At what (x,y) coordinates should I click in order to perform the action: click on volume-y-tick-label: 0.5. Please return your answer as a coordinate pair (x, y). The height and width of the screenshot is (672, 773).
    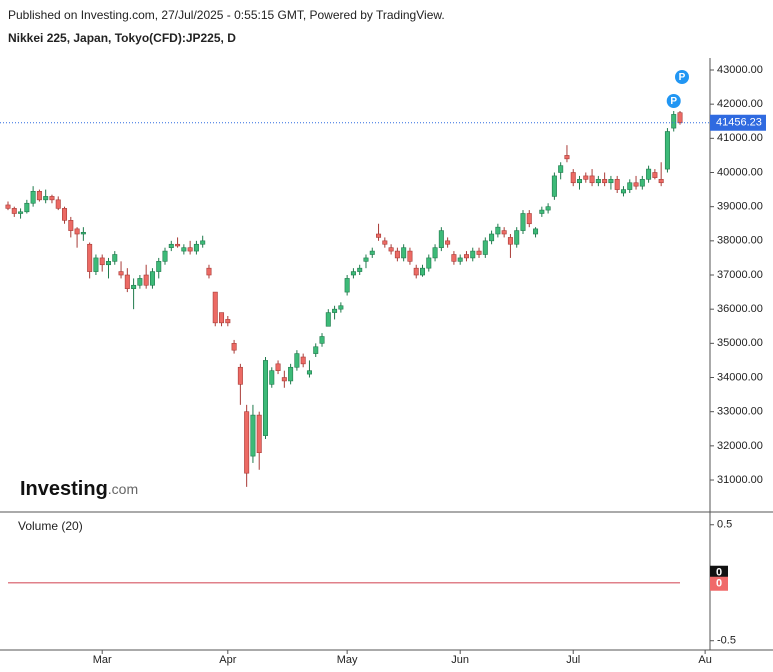
    Looking at the image, I should click on (724, 525).